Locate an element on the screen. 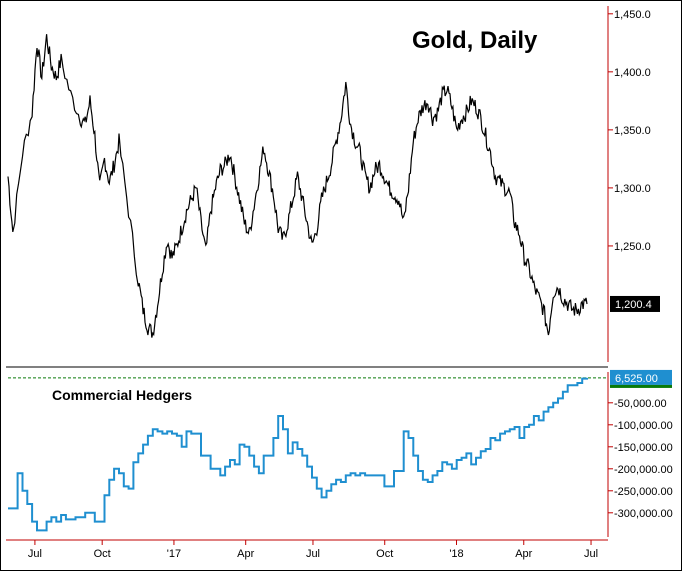 The width and height of the screenshot is (682, 576). hedgers-y-tick-label: -250,000.00 is located at coordinates (643, 492).